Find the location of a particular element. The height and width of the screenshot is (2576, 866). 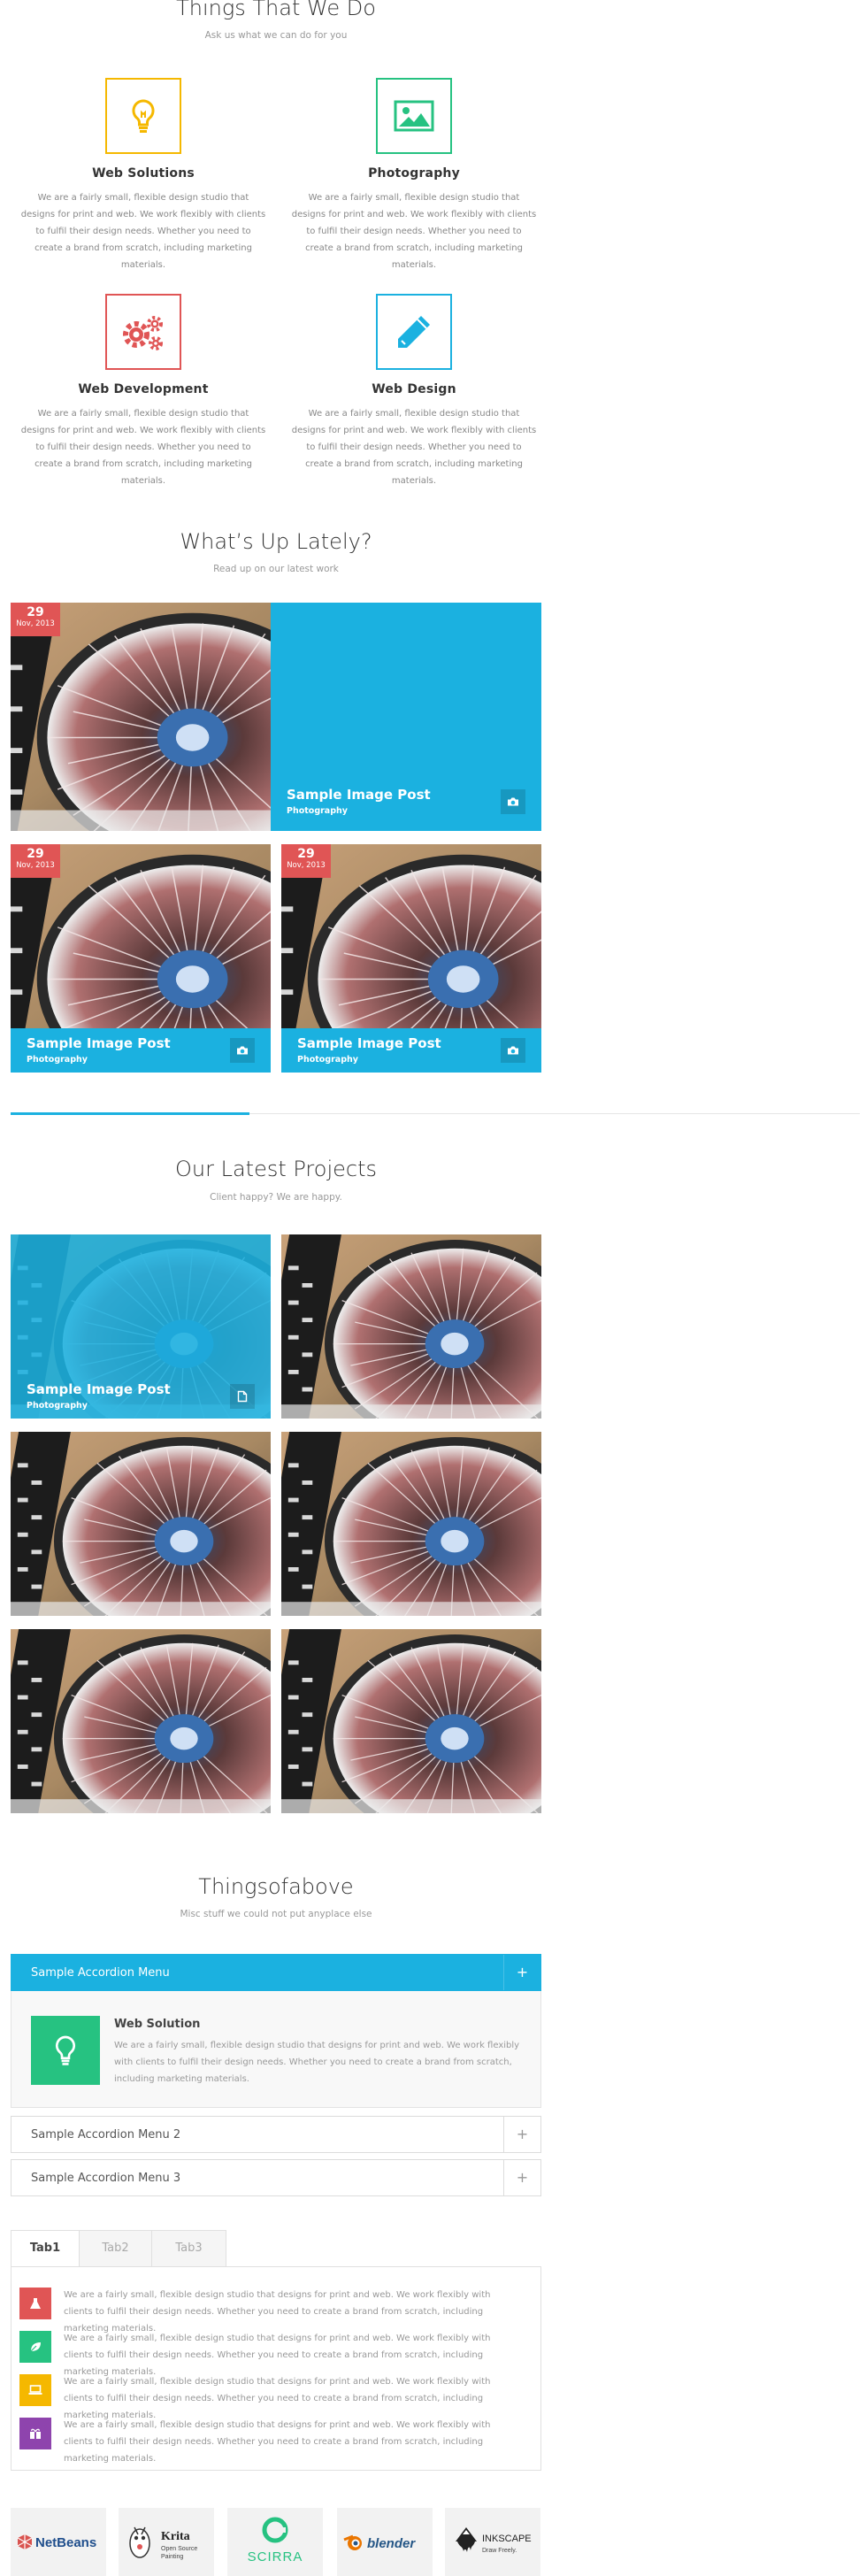

flask-icon is located at coordinates (35, 2303).